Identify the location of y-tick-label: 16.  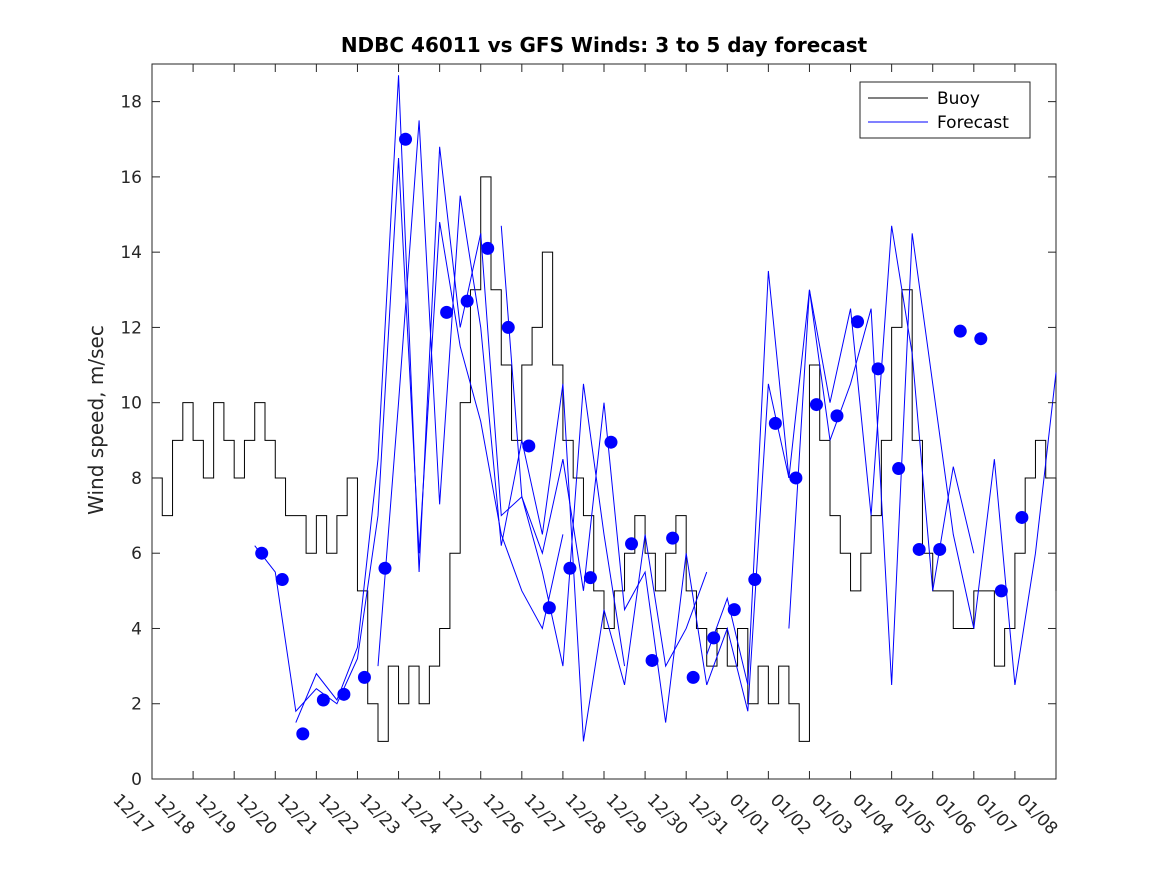
(131, 178).